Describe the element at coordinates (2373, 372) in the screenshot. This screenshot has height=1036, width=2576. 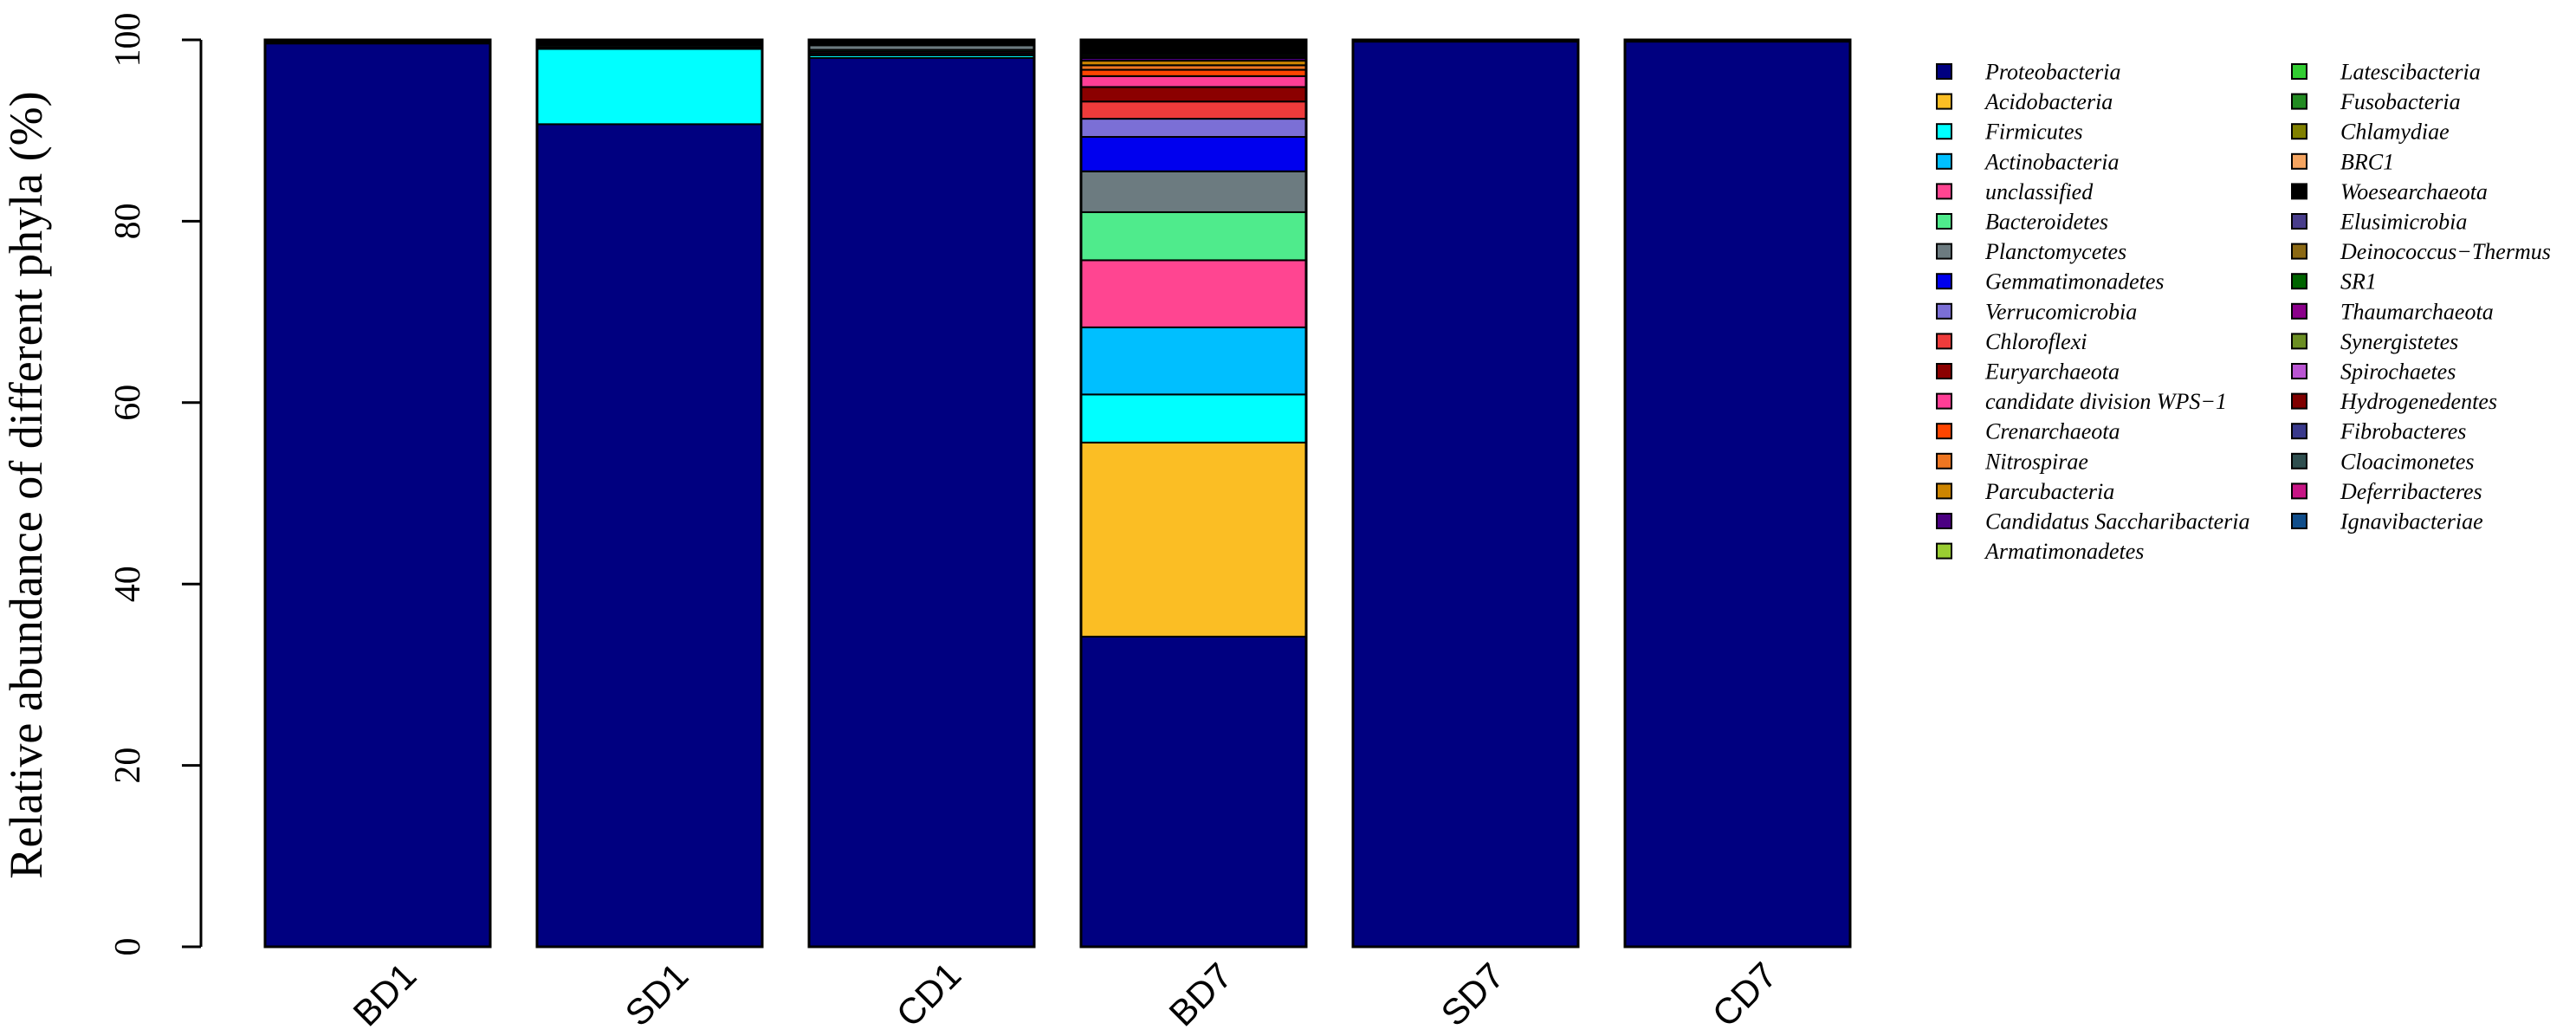
I see `legend-item: Spirochaetes` at that location.